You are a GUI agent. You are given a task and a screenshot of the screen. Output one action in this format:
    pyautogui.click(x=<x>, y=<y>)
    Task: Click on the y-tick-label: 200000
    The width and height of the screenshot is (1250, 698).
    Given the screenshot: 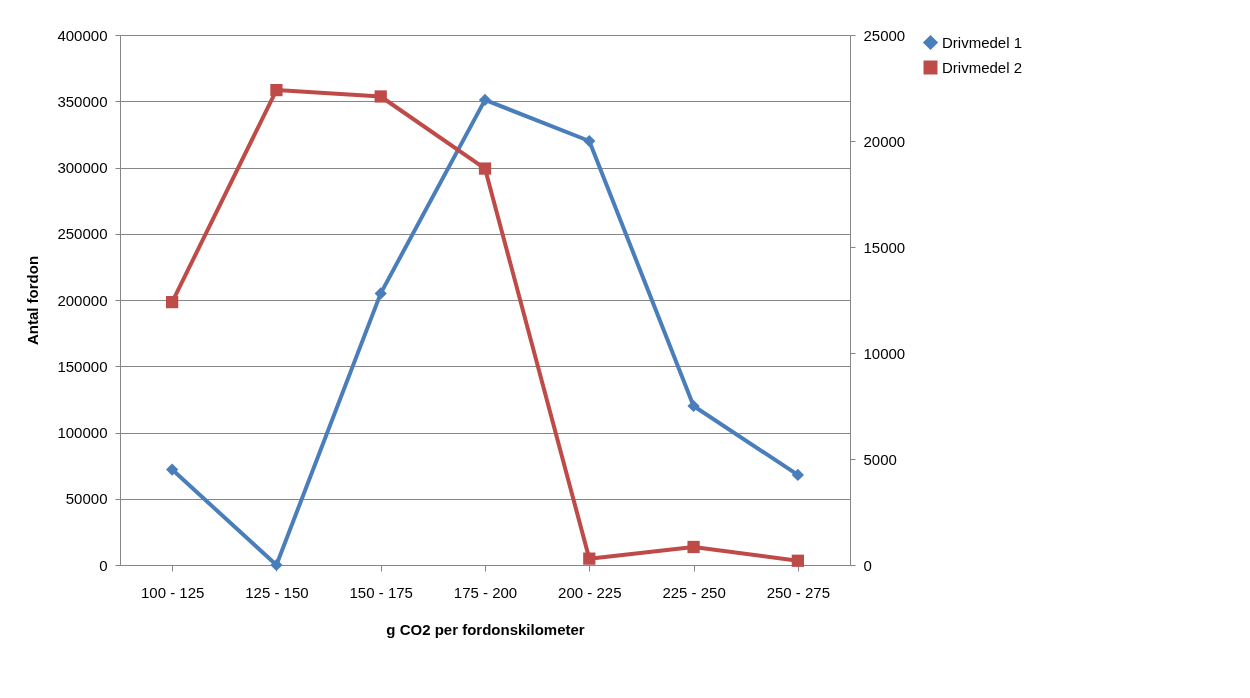 What is the action you would take?
    pyautogui.click(x=82, y=300)
    